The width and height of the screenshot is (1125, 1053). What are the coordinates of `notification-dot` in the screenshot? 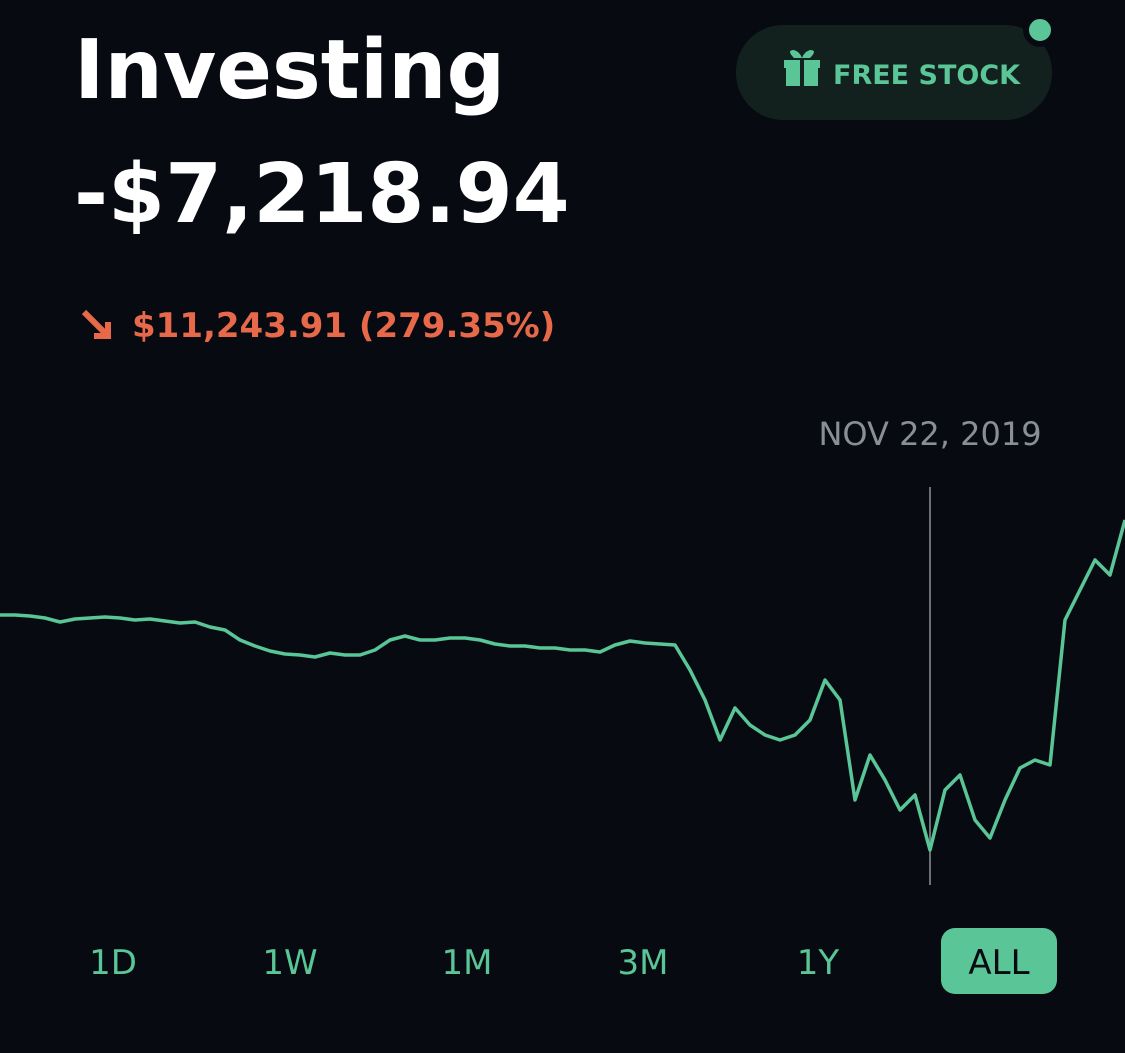 It's located at (1040, 30).